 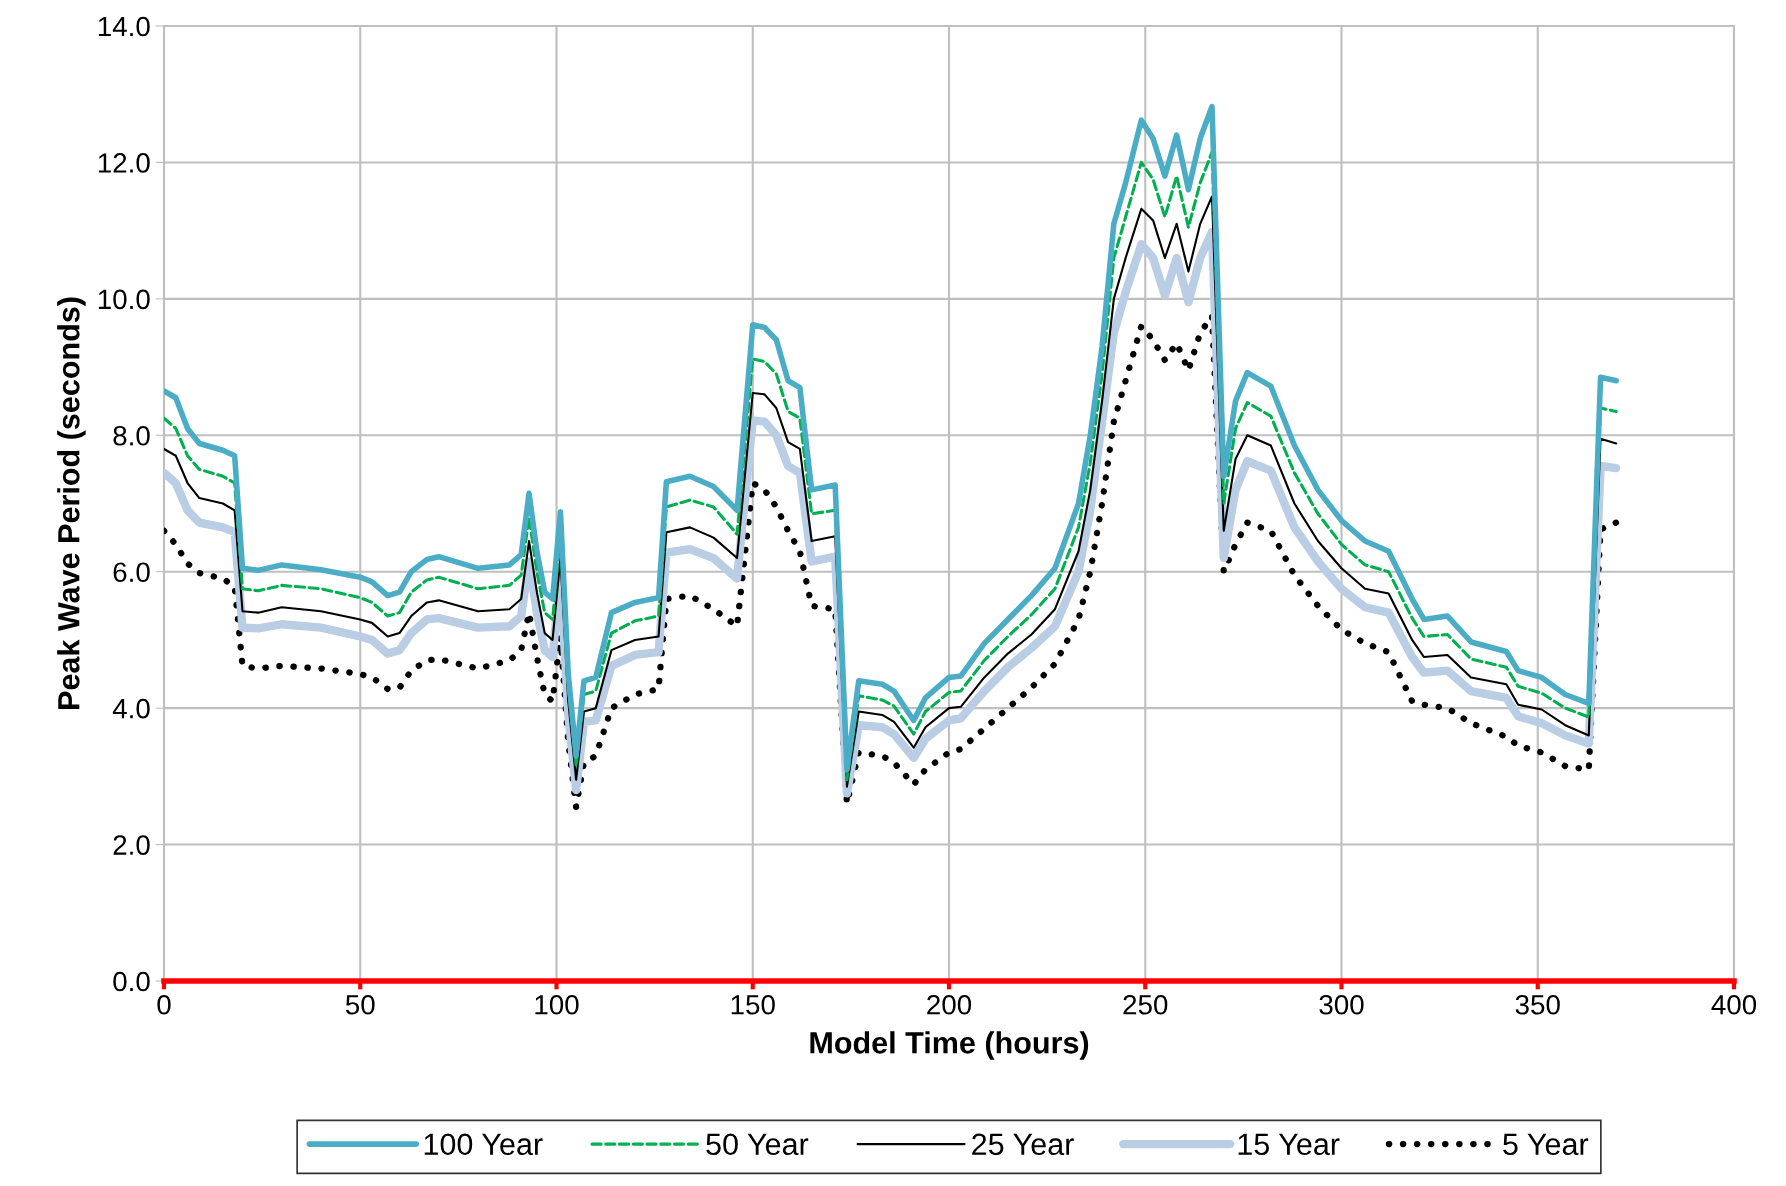 I want to click on legend-label: 15 Year, so click(x=1289, y=1144).